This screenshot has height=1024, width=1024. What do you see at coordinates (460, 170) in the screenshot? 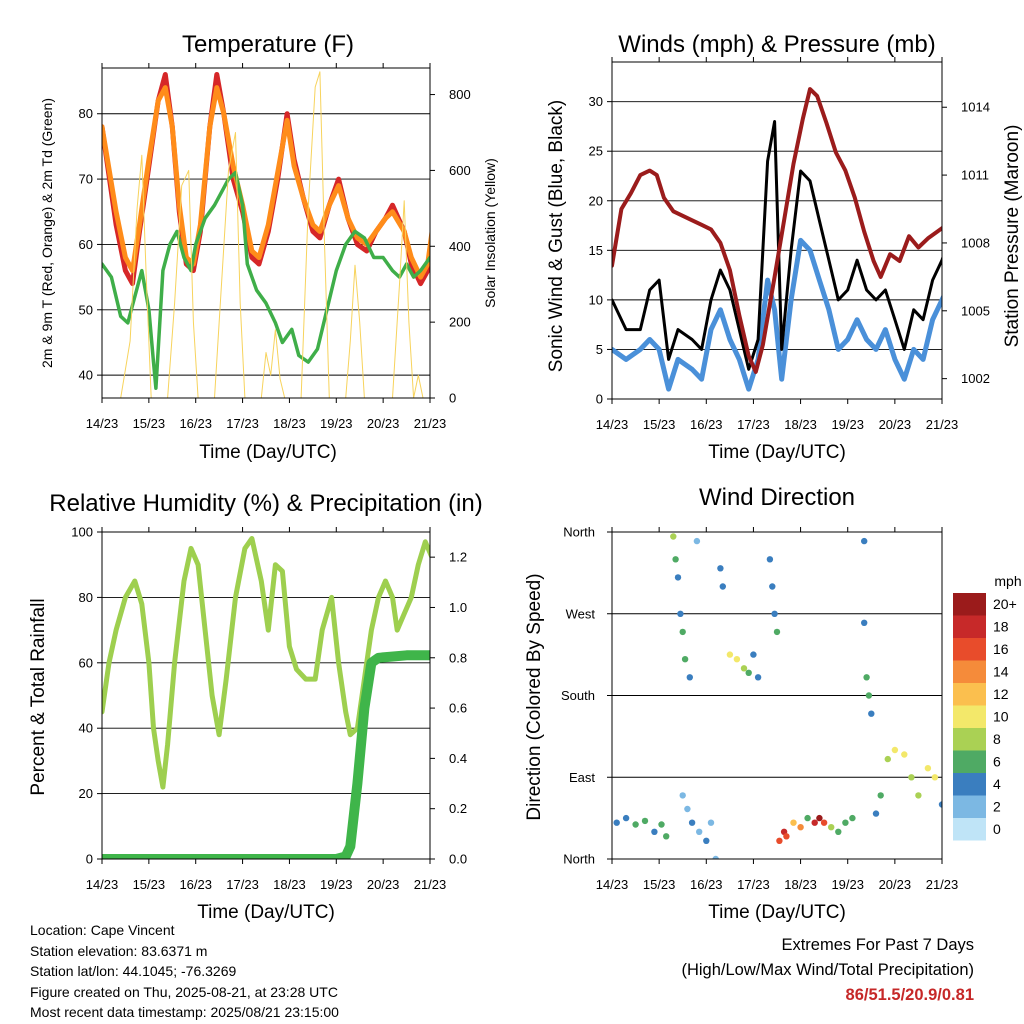
I see `y-tick-right-label: 600` at bounding box center [460, 170].